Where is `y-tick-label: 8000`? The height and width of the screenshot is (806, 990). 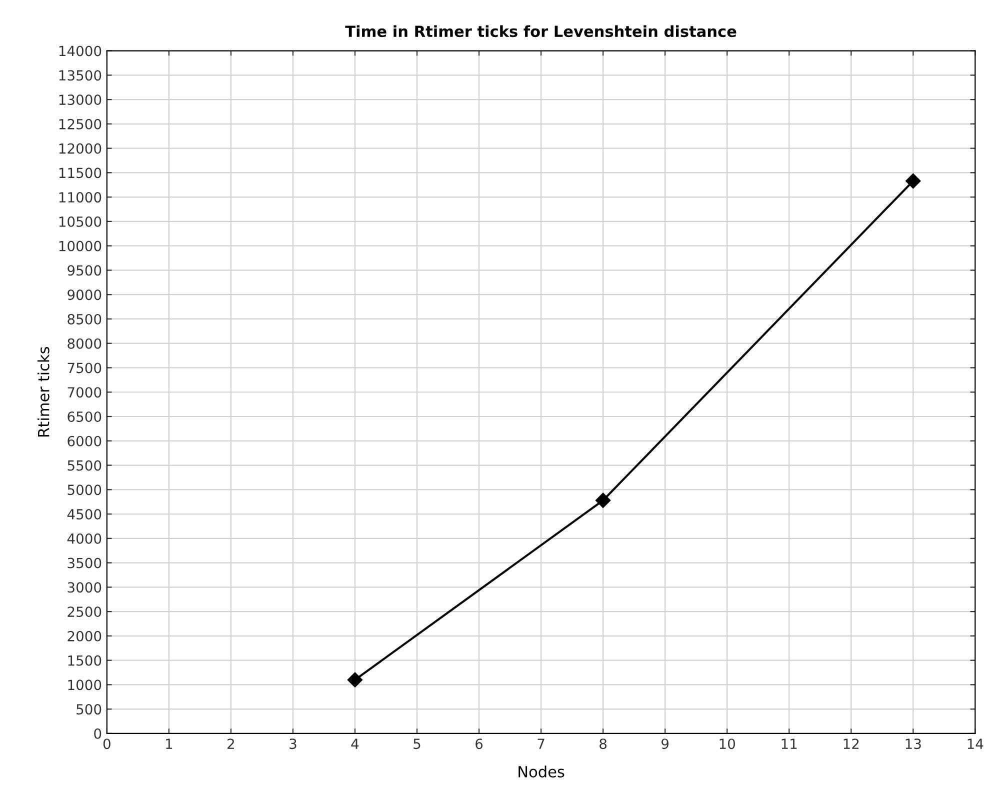
y-tick-label: 8000 is located at coordinates (85, 343).